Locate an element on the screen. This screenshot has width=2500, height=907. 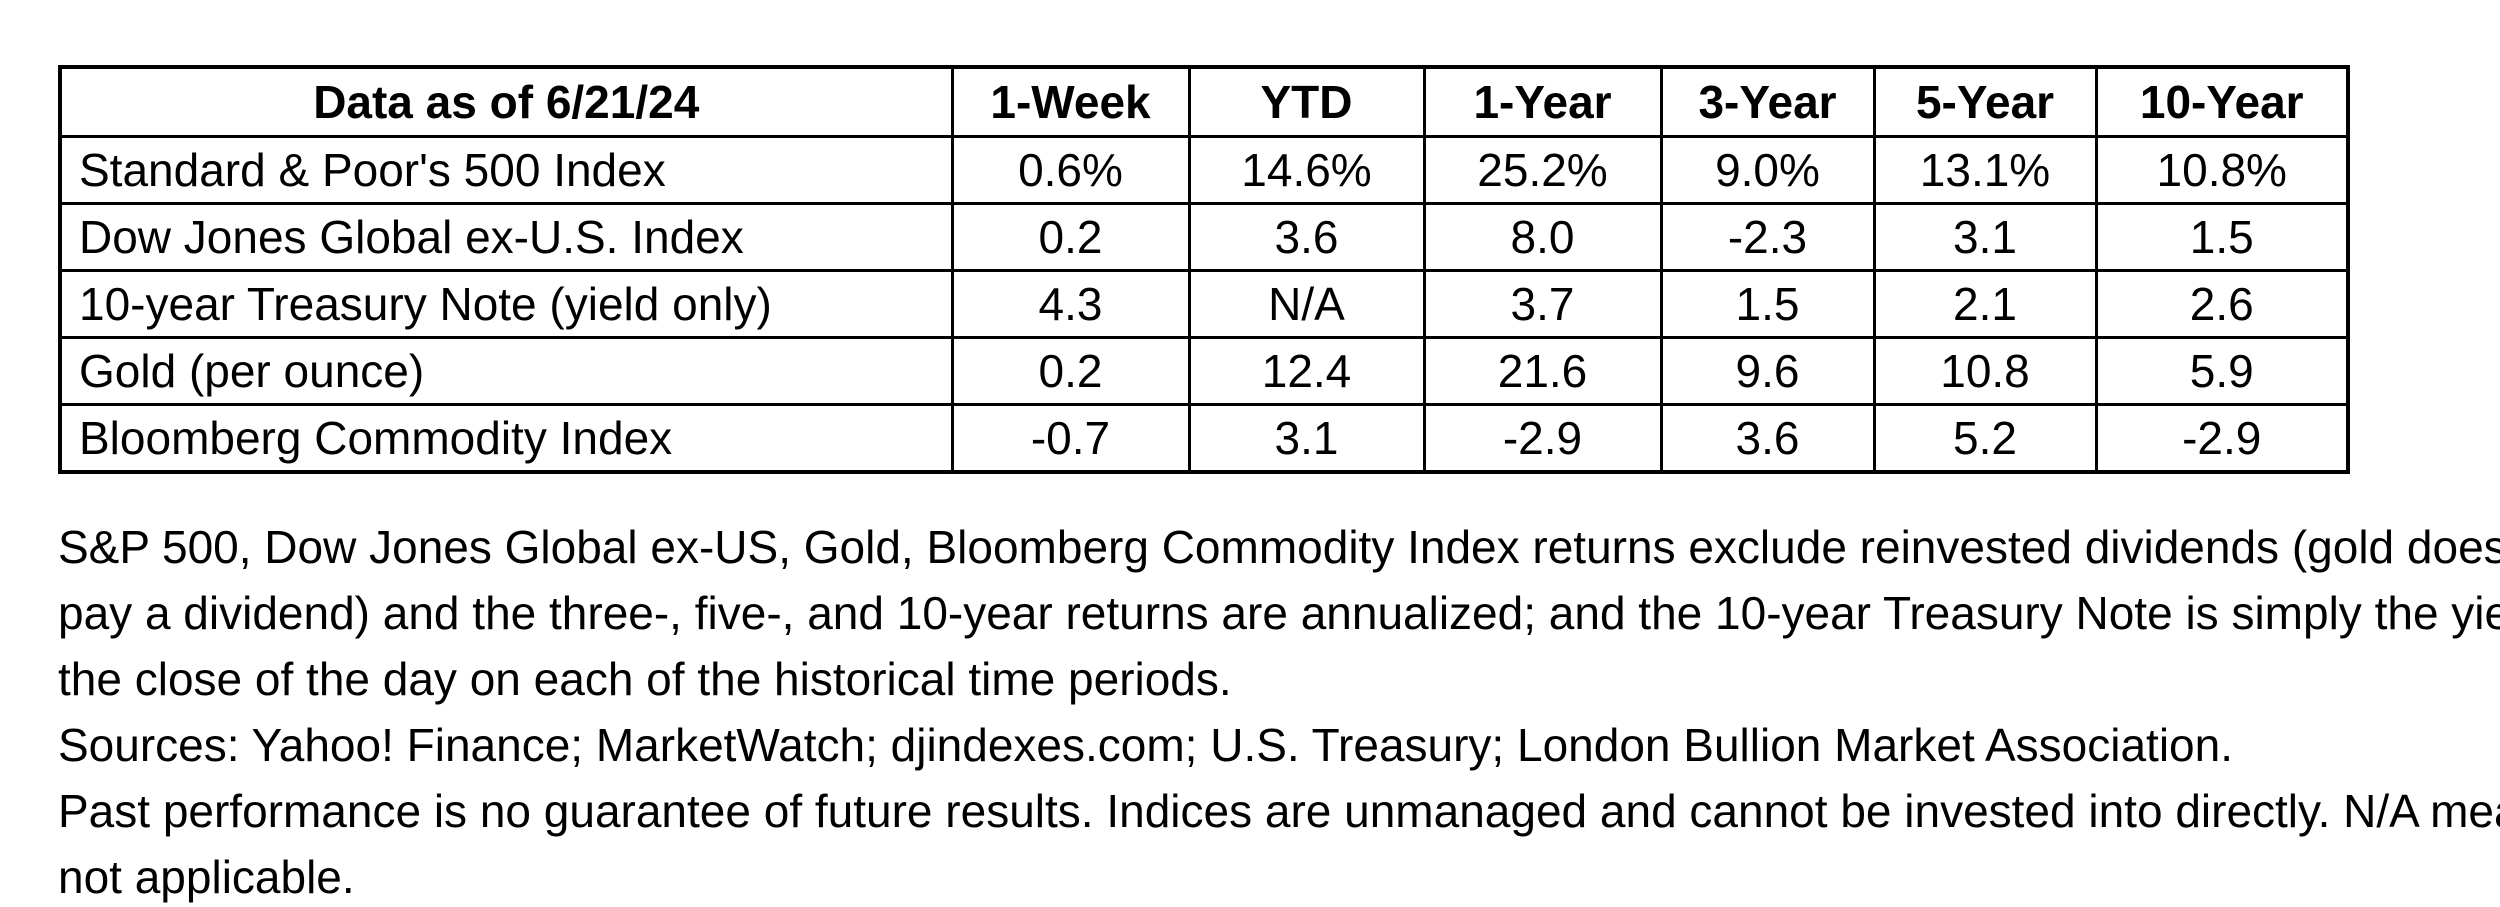
cell-value: 14.6% is located at coordinates (1306, 170).